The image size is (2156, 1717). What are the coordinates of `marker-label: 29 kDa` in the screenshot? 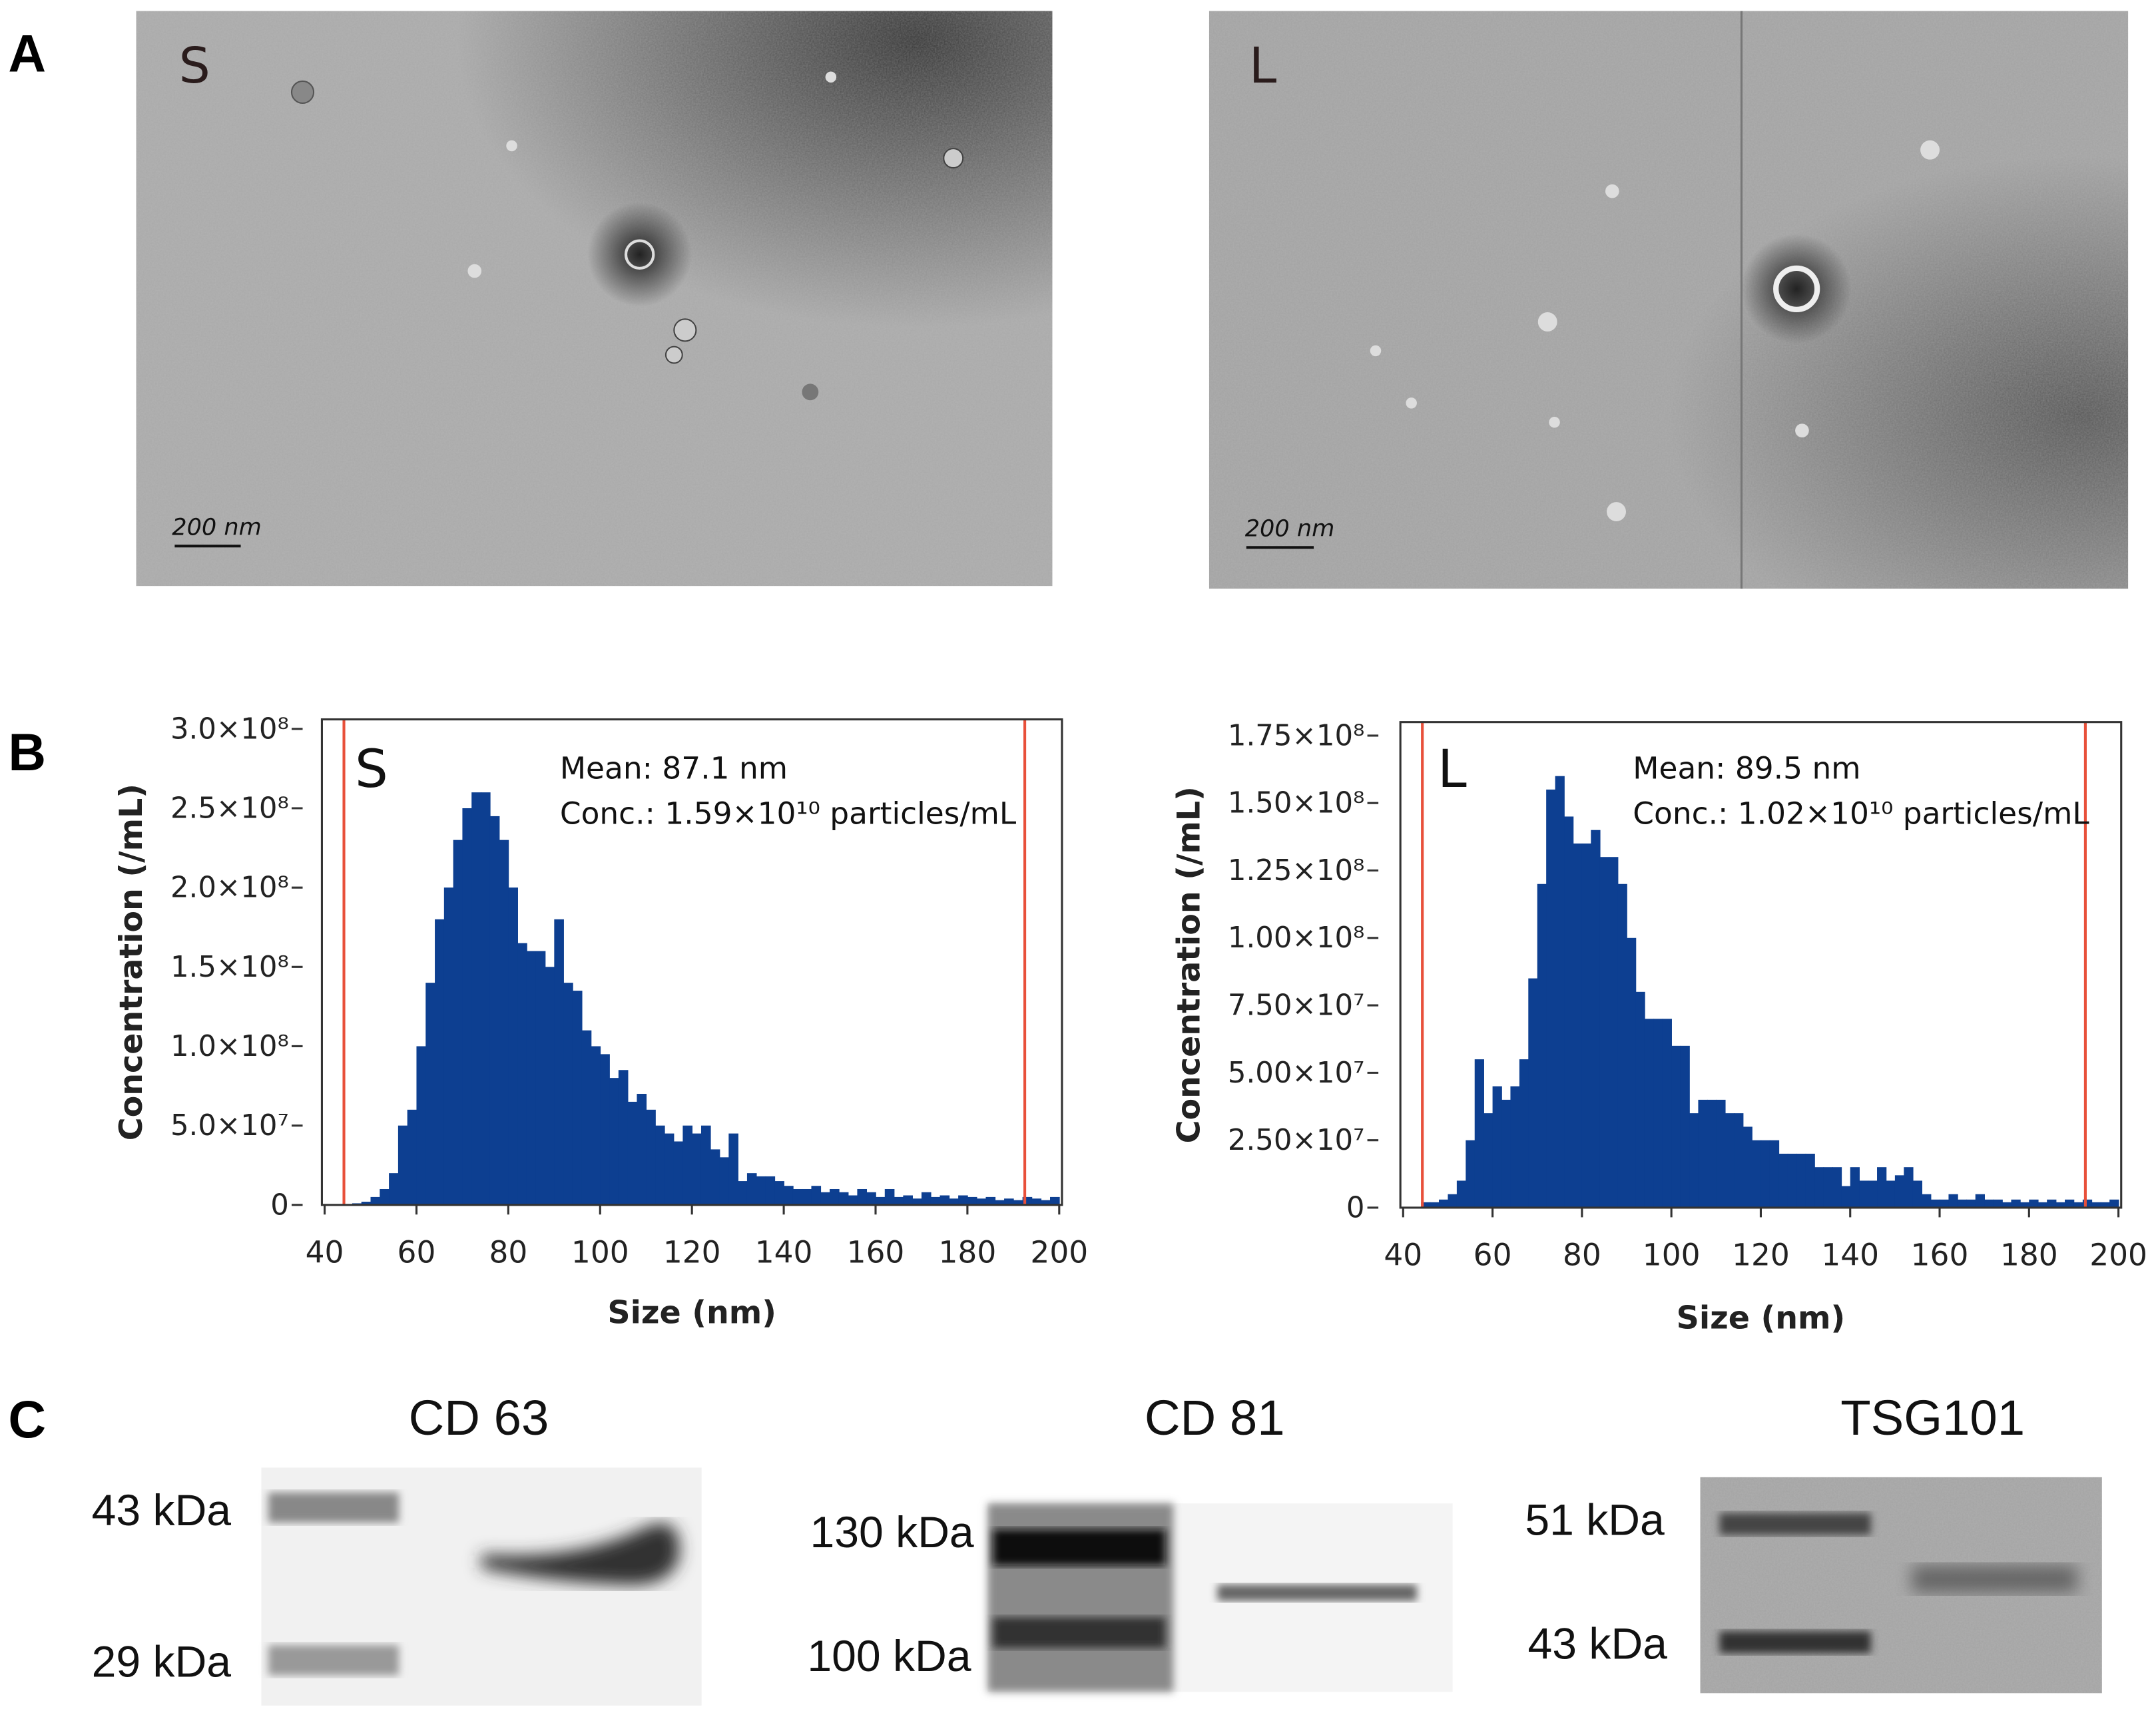 It's located at (162, 1662).